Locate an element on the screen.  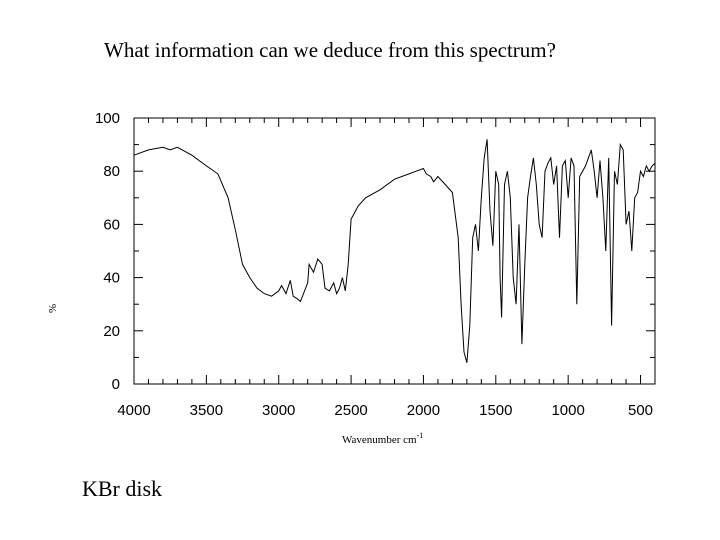
y-tick-label: 80 is located at coordinates (111, 171).